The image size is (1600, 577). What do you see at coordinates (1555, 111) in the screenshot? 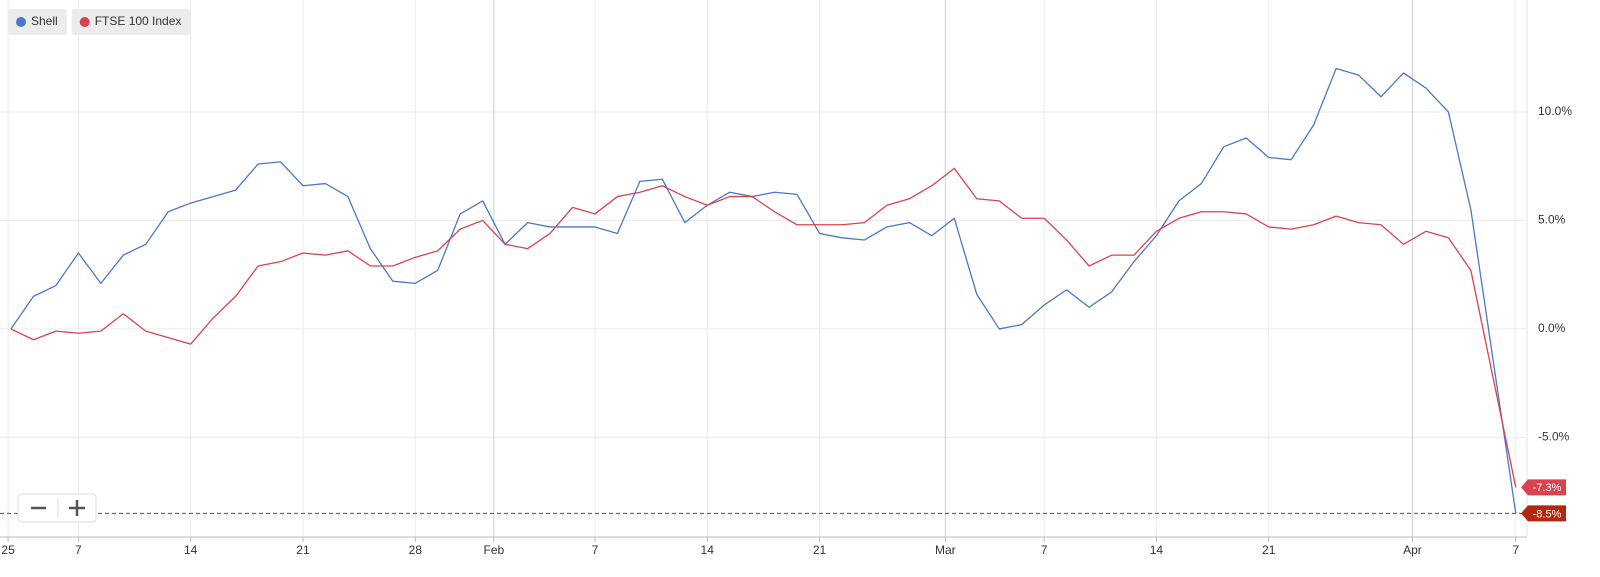
I see `y-tick-label: 10.0%` at bounding box center [1555, 111].